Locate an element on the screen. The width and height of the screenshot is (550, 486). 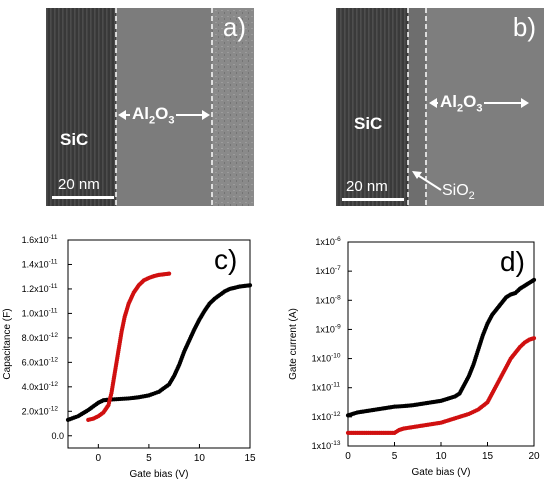
plot-frame is located at coordinates (159, 344).